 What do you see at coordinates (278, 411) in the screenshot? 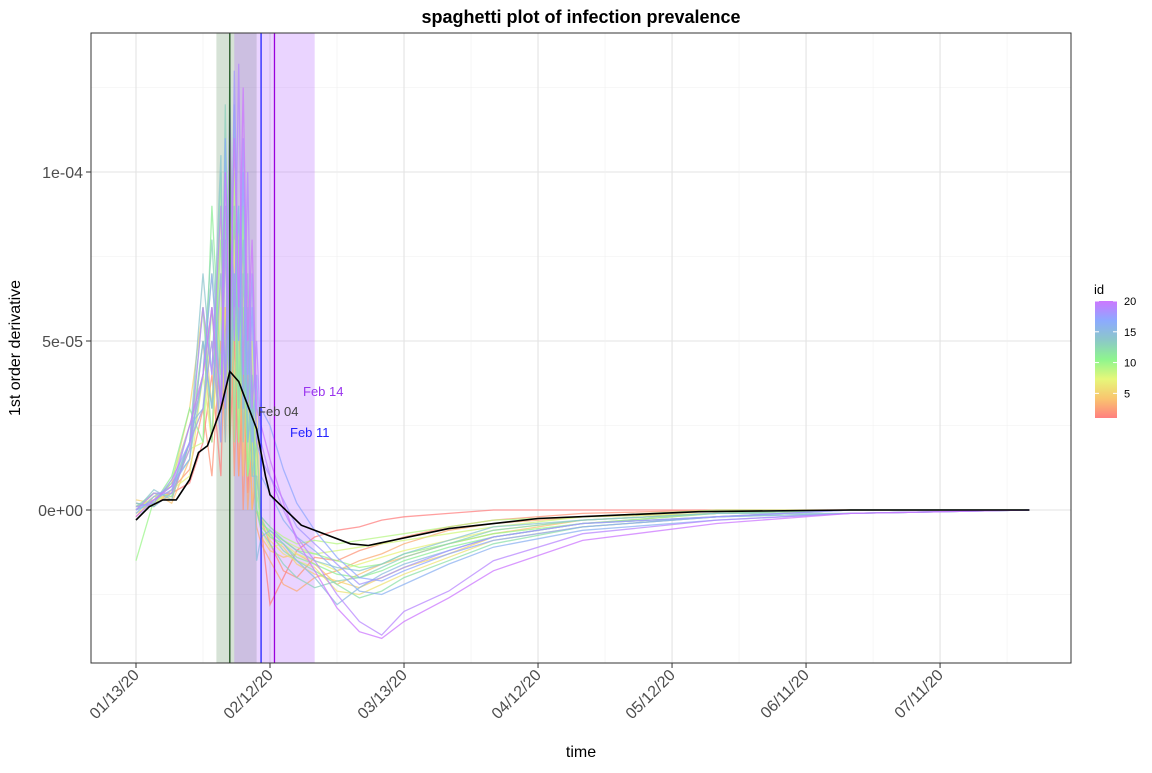
I see `vline-label-feb04: Feb 04` at bounding box center [278, 411].